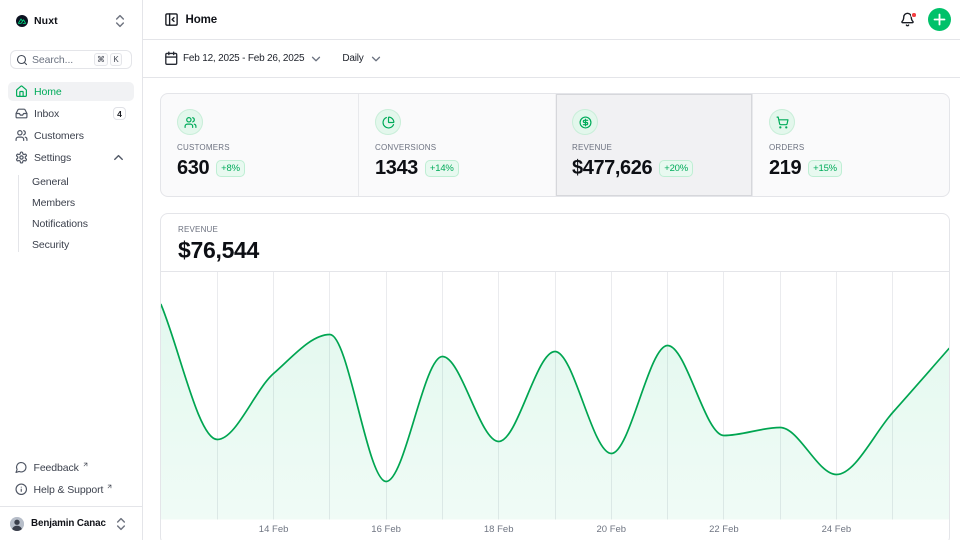 This screenshot has width=960, height=540. I want to click on sidebar-item-settings: Settings, so click(71, 157).